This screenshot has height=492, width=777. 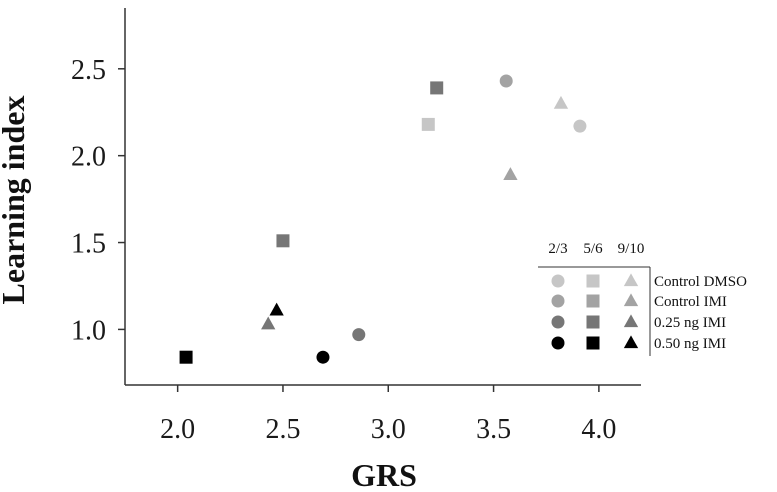 I want to click on x-tick-label: 2.0, so click(x=177, y=429).